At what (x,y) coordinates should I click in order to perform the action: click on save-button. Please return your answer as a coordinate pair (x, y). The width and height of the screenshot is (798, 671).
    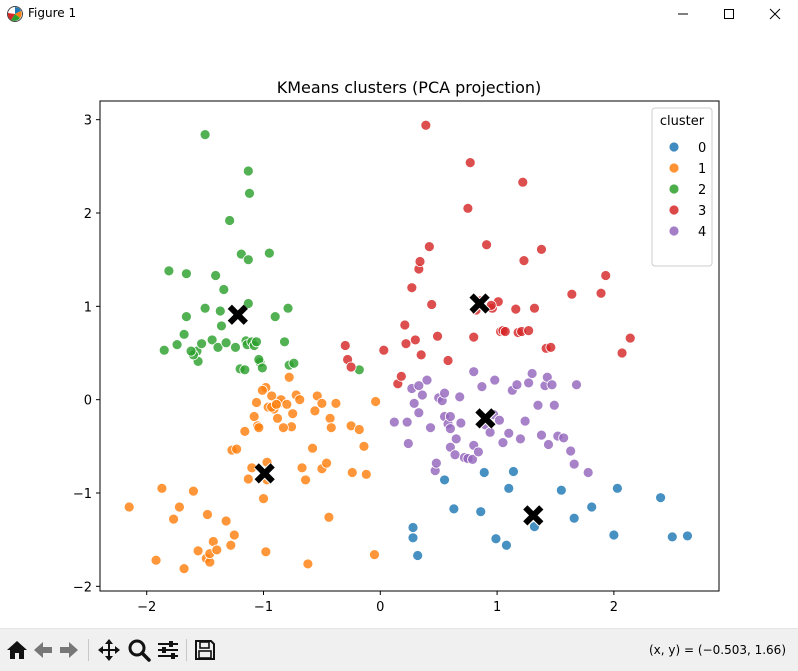
    Looking at the image, I should click on (205, 650).